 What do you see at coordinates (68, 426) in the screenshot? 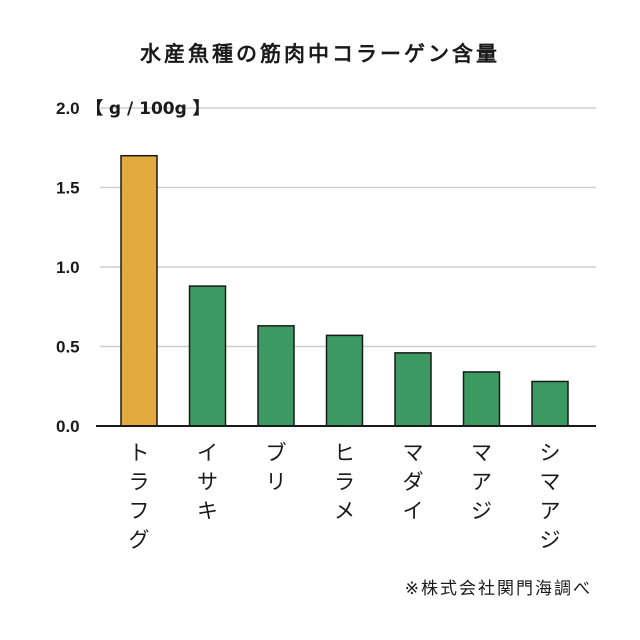
I see `y-tick-label-0: 0.0` at bounding box center [68, 426].